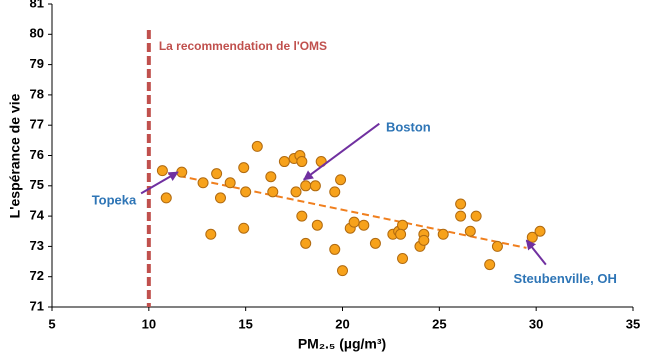  Describe the element at coordinates (342, 323) in the screenshot. I see `x-tick-label: 20` at that location.